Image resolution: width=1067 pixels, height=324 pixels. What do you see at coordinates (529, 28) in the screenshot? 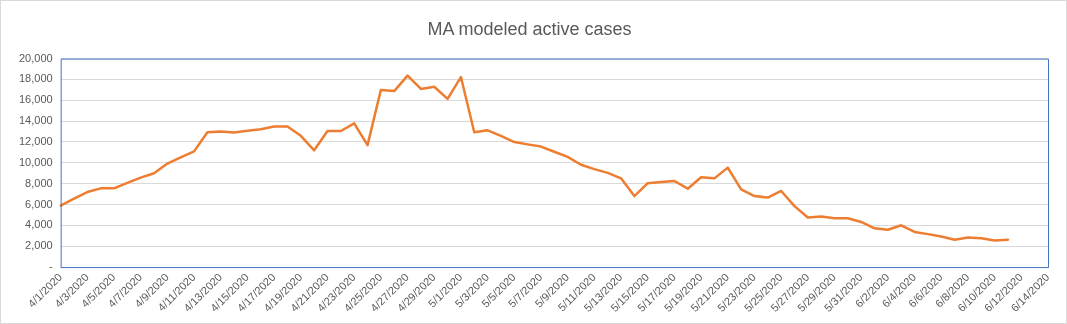
I see `chart-title: MA modeled active cases` at bounding box center [529, 28].